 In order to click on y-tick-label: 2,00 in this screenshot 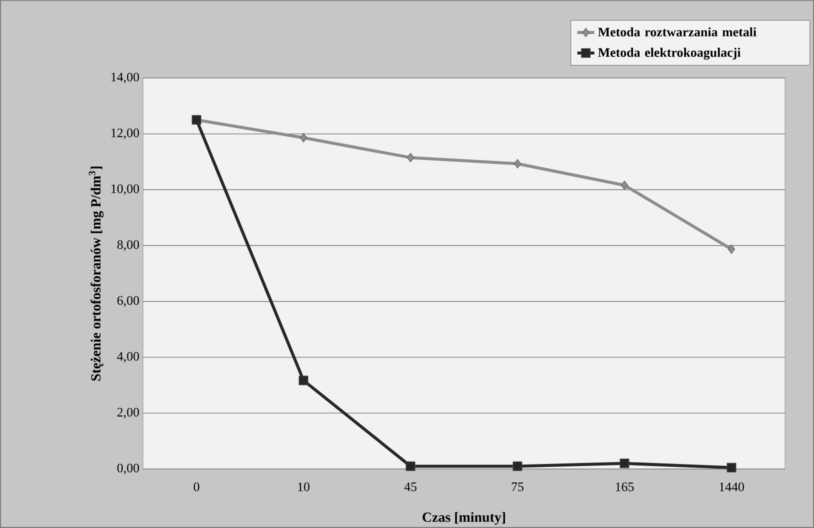, I will do `click(128, 413)`.